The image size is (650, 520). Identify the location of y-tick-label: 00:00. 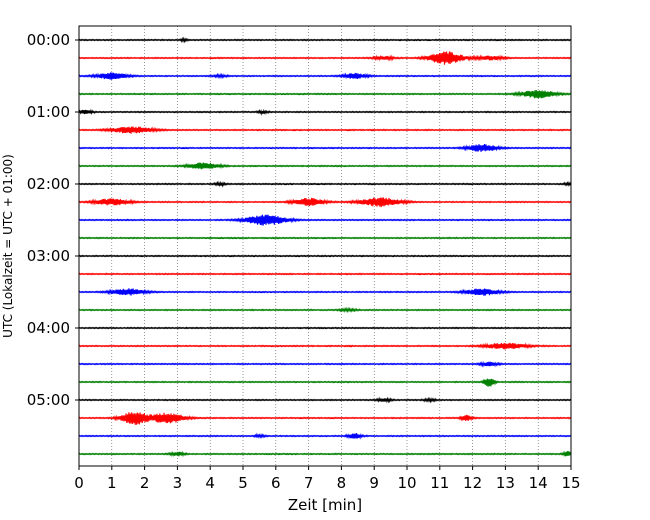
(48, 40).